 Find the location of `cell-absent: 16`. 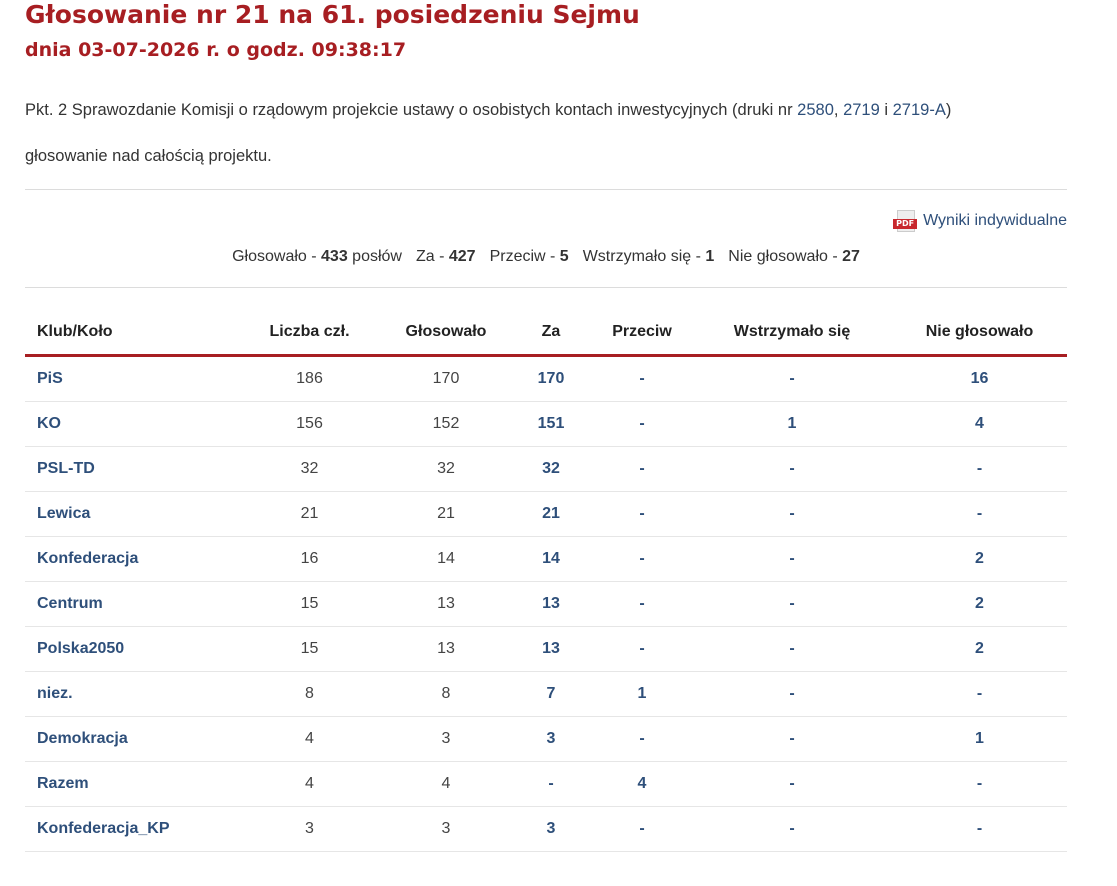

cell-absent: 16 is located at coordinates (979, 378).